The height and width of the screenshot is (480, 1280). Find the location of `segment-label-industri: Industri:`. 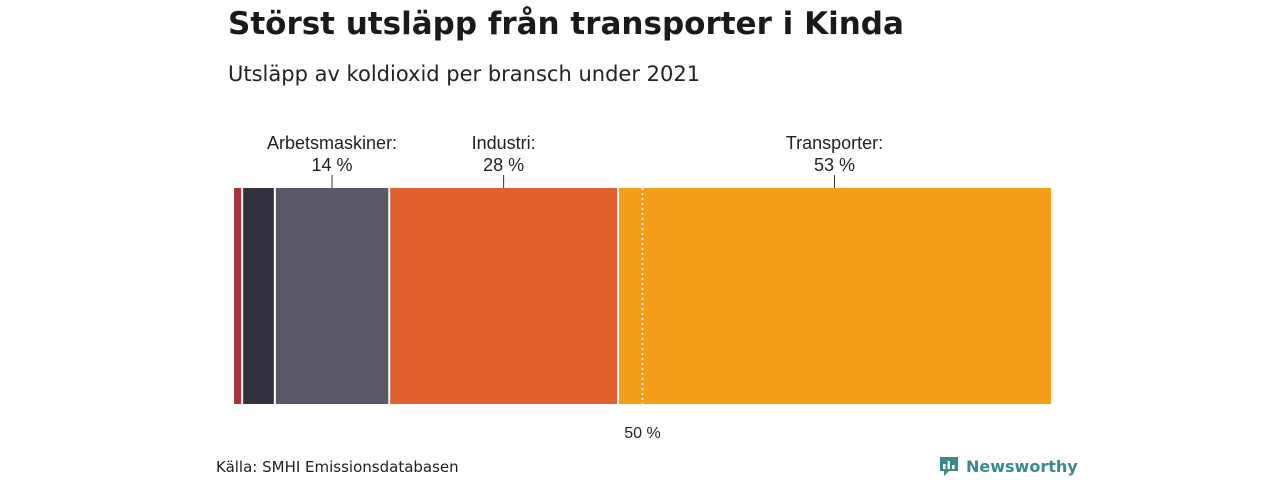

segment-label-industri: Industri: is located at coordinates (504, 143).